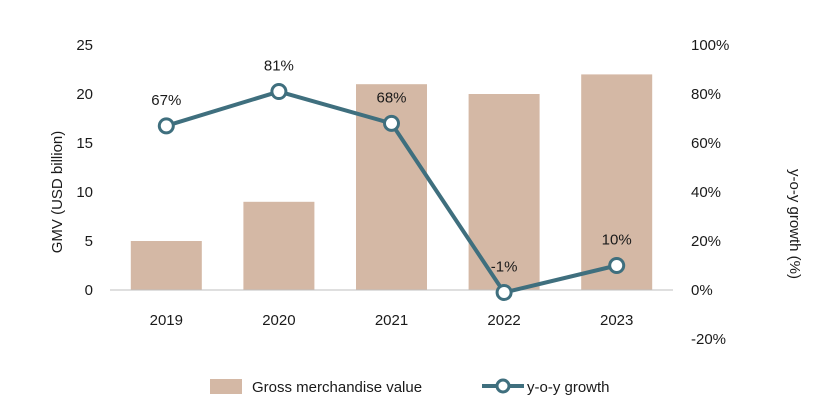 Image resolution: width=833 pixels, height=417 pixels. What do you see at coordinates (568, 387) in the screenshot?
I see `legend-label-growth: y-o-y growth` at bounding box center [568, 387].